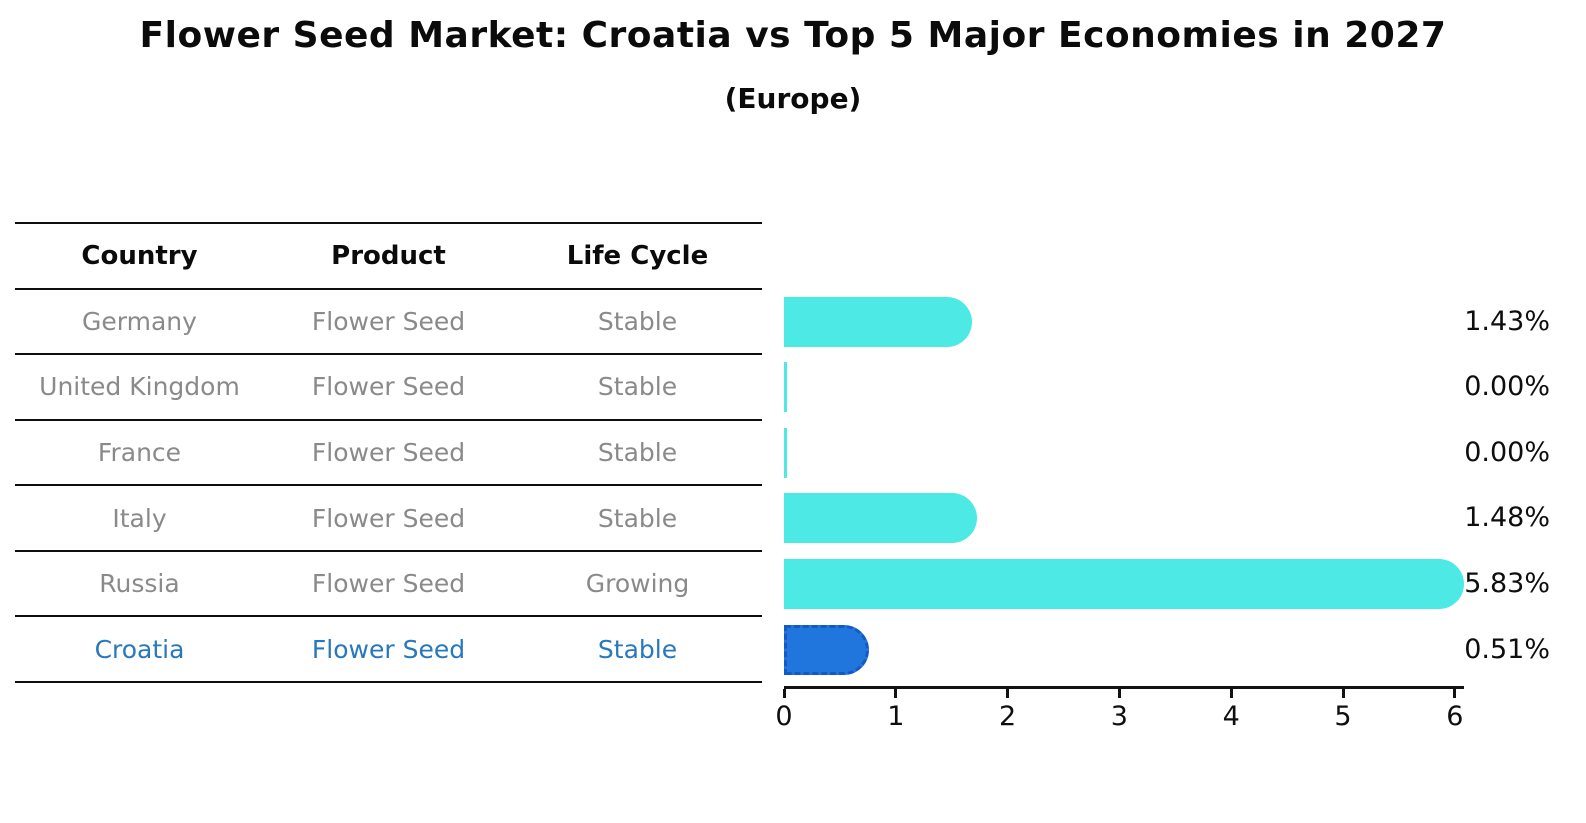 The height and width of the screenshot is (823, 1586). What do you see at coordinates (139, 387) in the screenshot?
I see `country-cell: United Kingdom` at bounding box center [139, 387].